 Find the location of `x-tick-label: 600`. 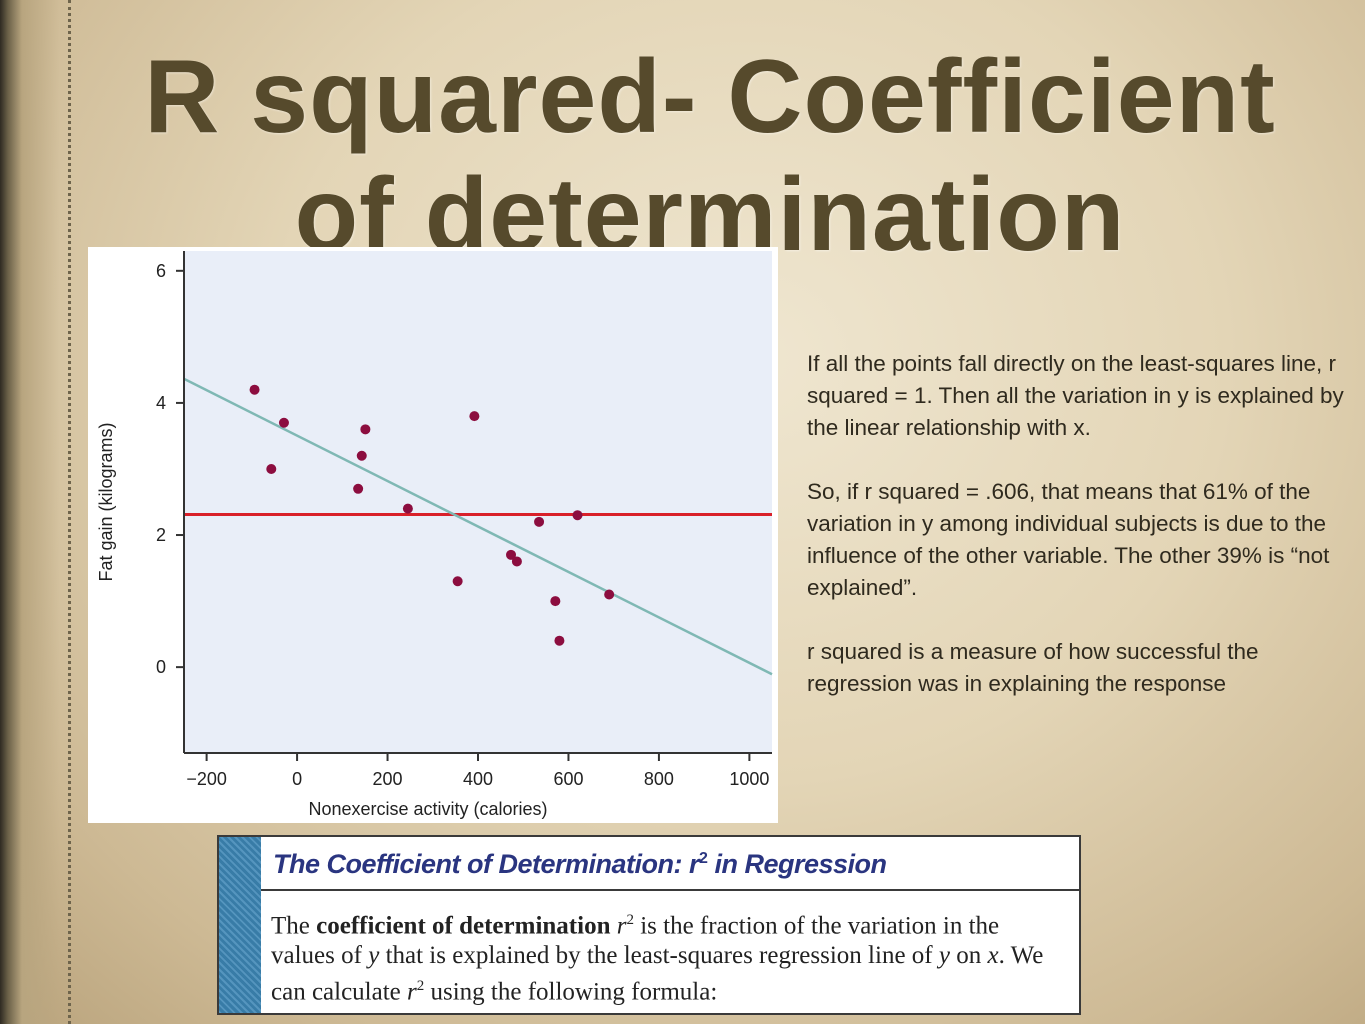

x-tick-label: 600 is located at coordinates (568, 779).